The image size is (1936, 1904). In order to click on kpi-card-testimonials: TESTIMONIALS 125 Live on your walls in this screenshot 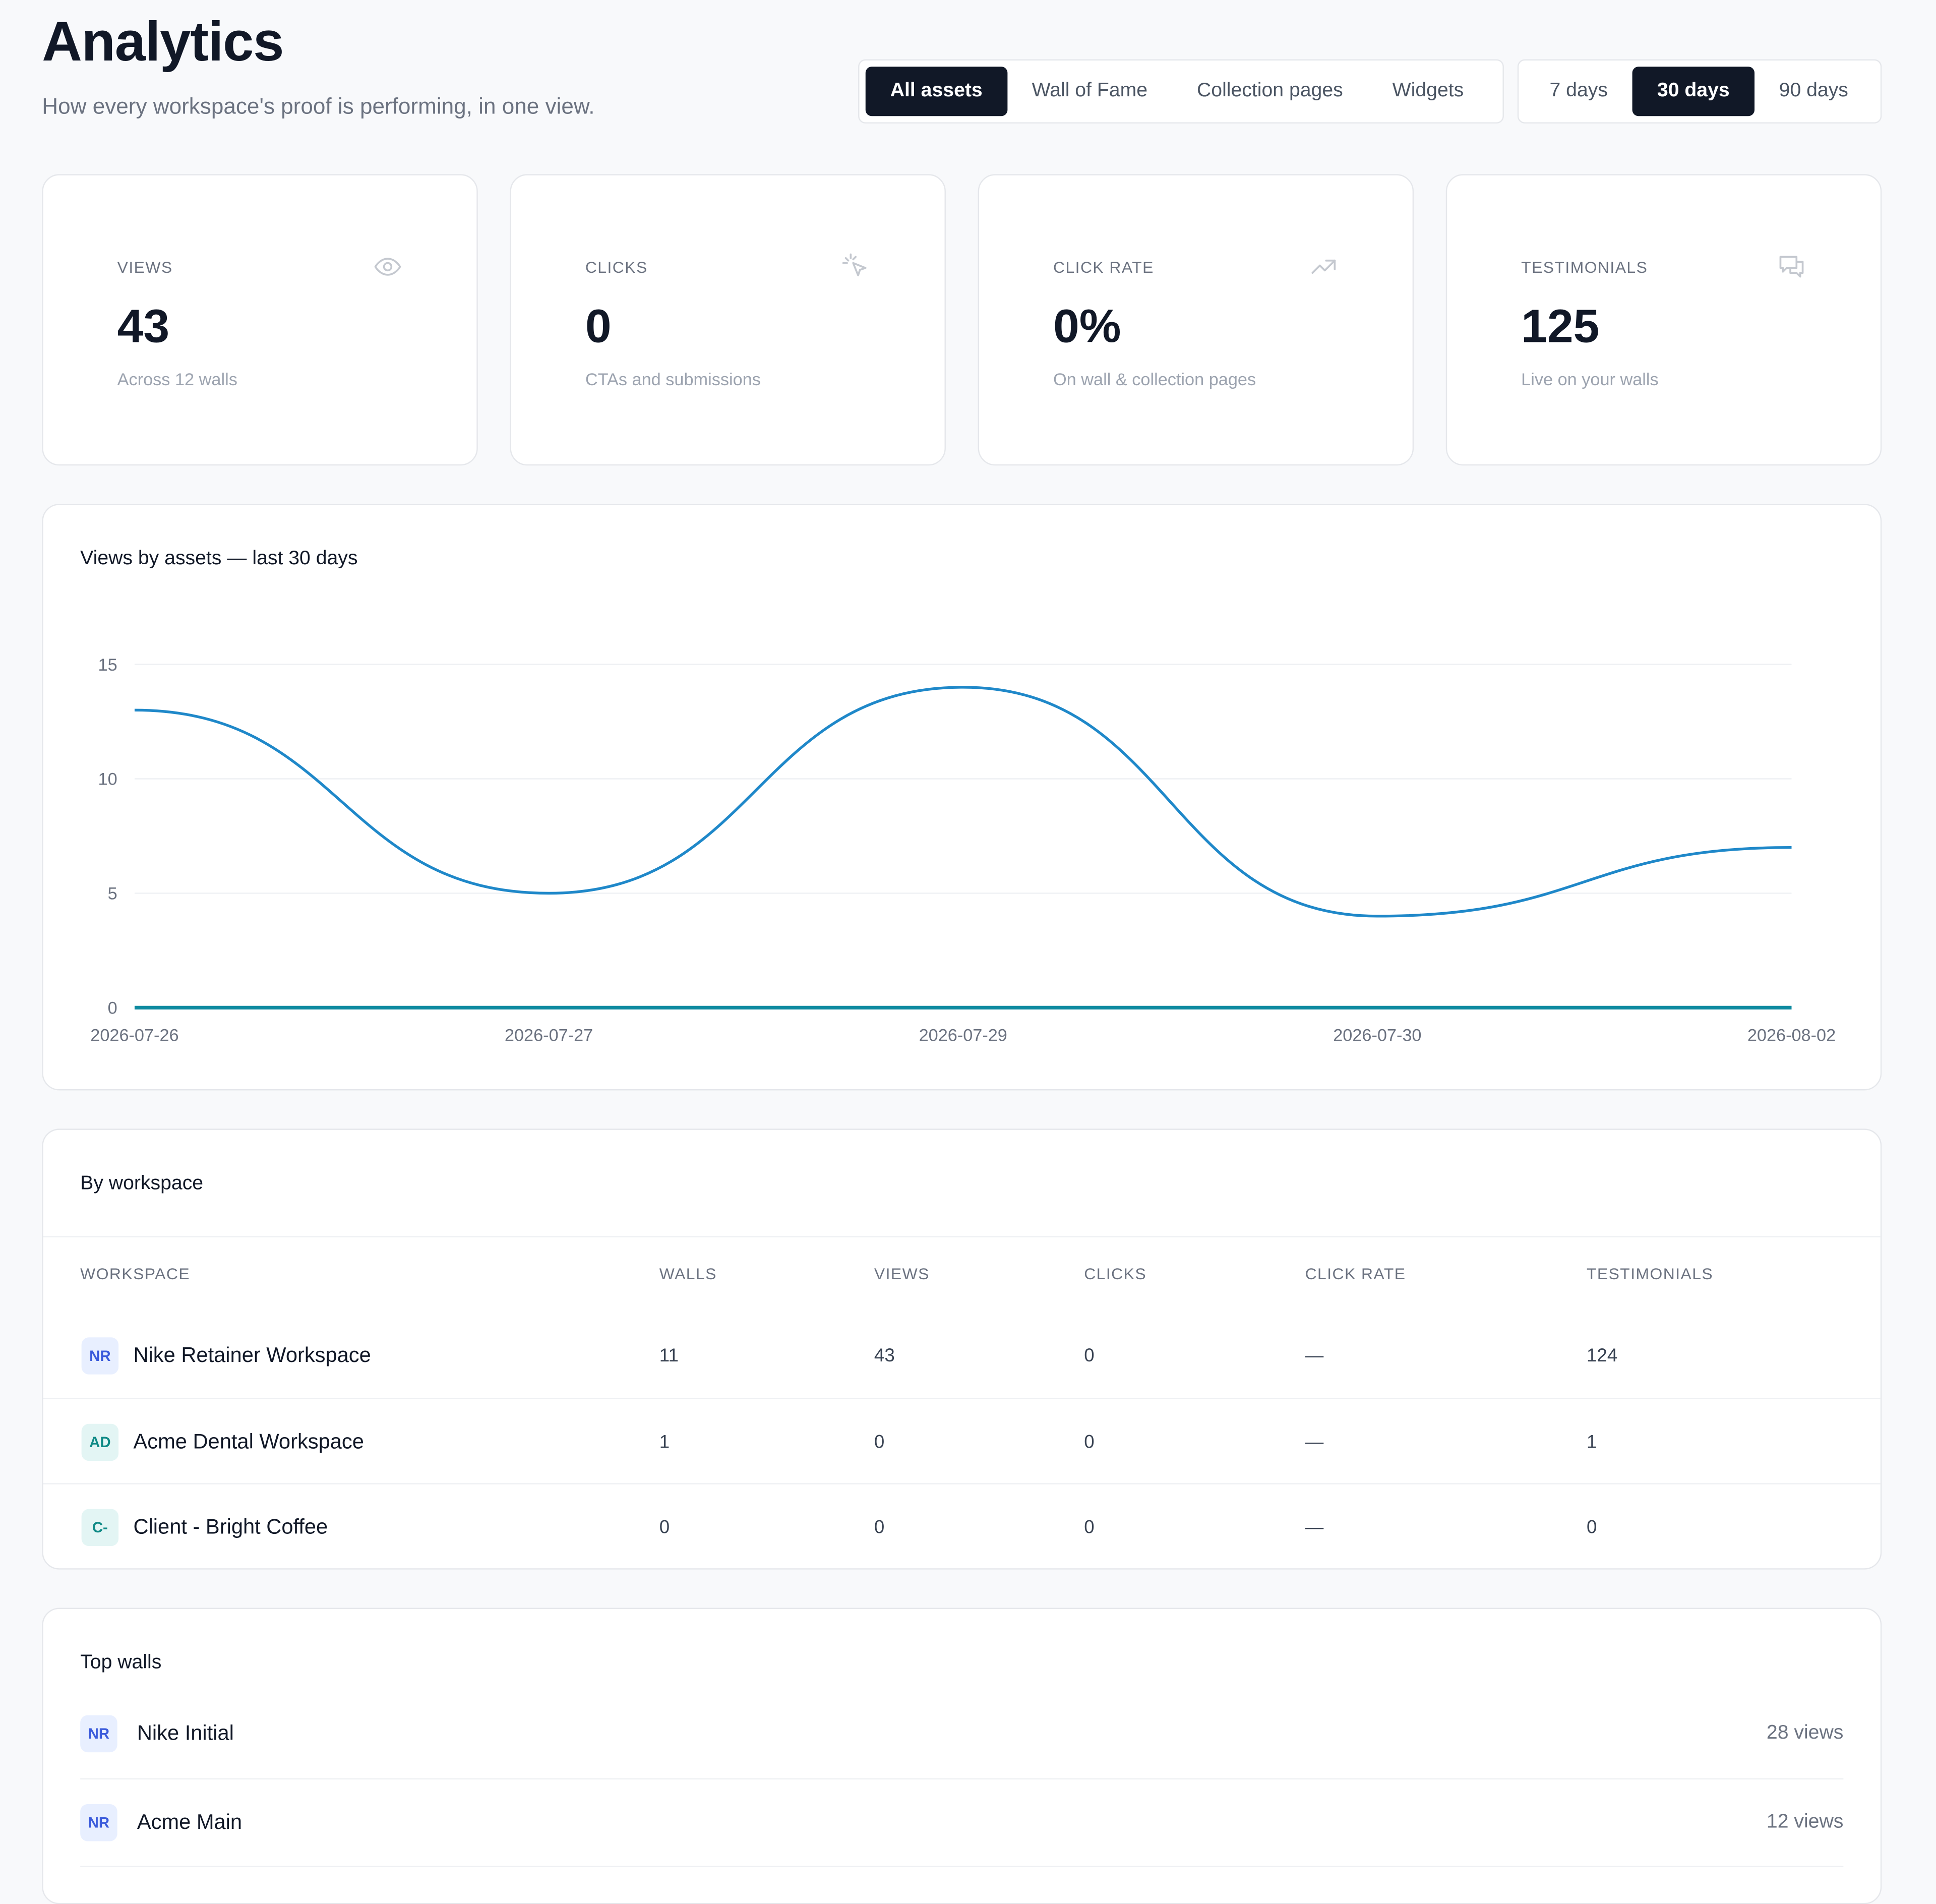, I will do `click(1663, 320)`.